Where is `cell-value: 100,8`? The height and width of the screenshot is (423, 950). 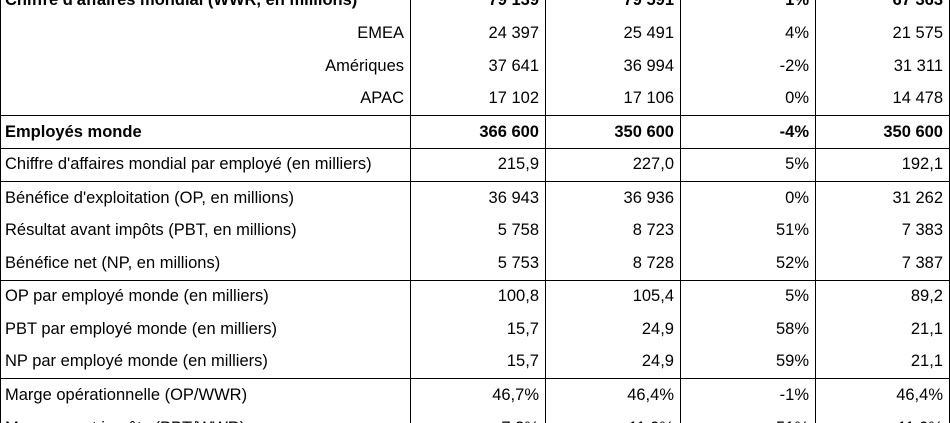
cell-value: 100,8 is located at coordinates (478, 296).